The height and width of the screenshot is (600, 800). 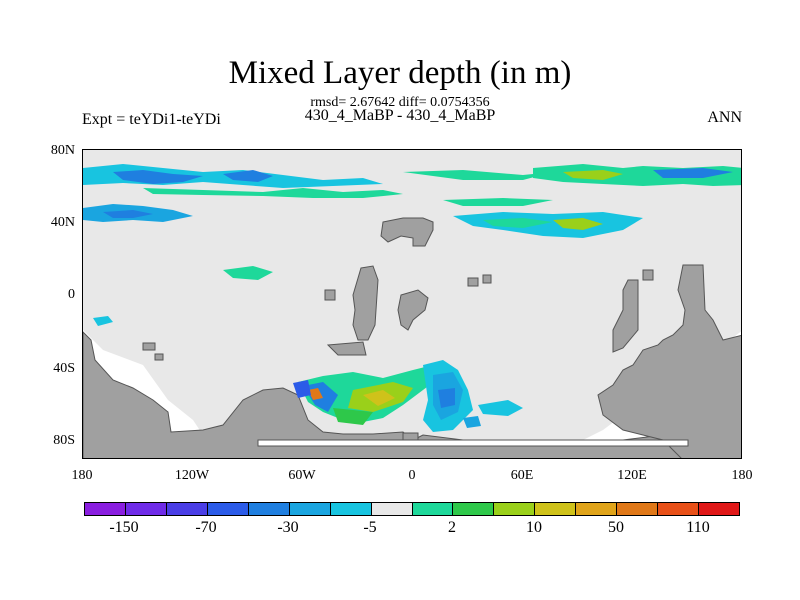 I want to click on colorbar-label-50: 50, so click(x=616, y=527).